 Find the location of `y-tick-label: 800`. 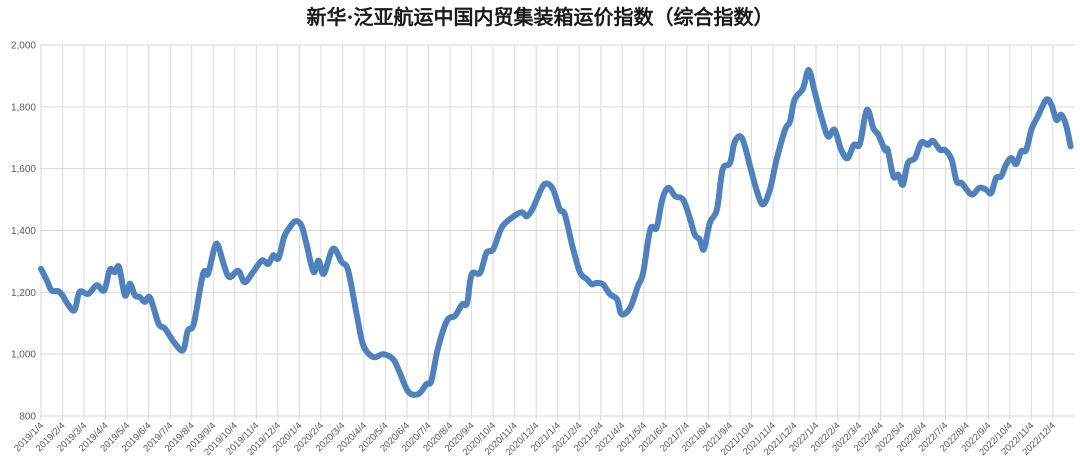

y-tick-label: 800 is located at coordinates (27, 417).